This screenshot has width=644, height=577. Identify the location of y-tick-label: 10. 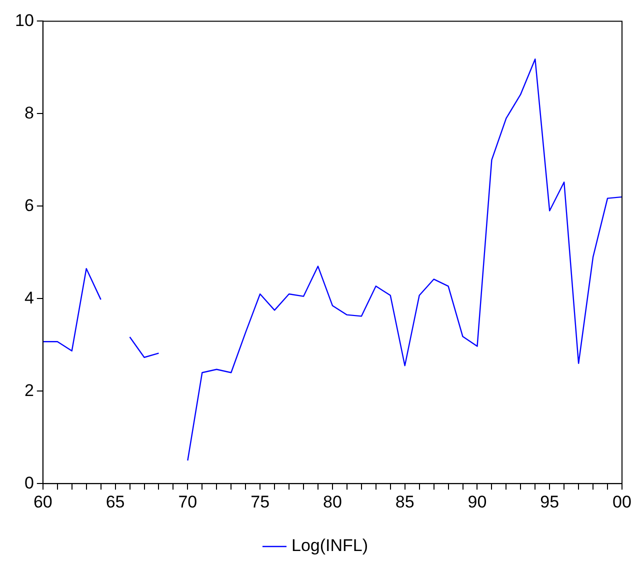
(24, 20).